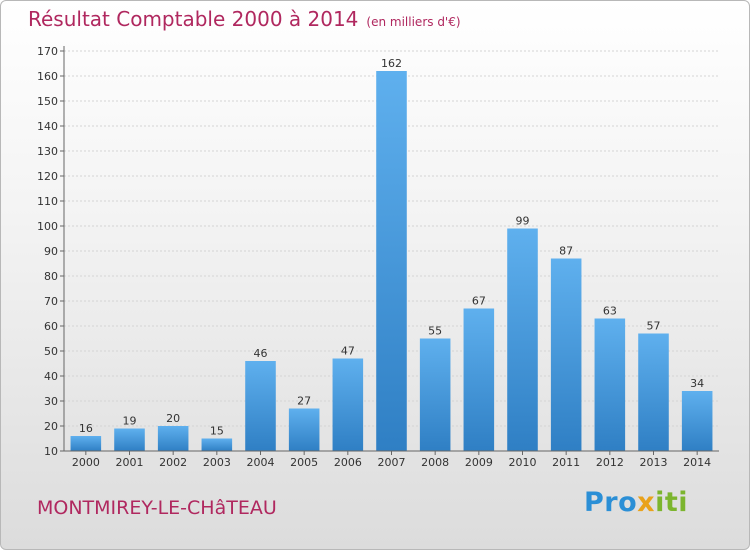 The height and width of the screenshot is (550, 750). Describe the element at coordinates (51, 451) in the screenshot. I see `y-tick-label: 10` at that location.